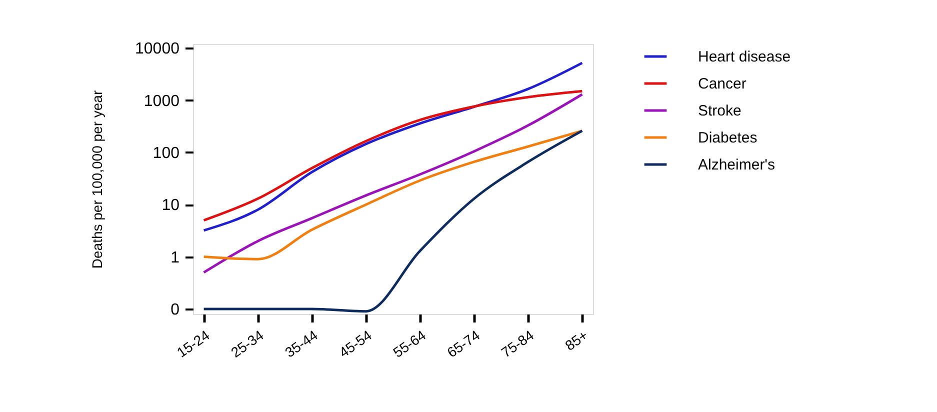  Describe the element at coordinates (175, 309) in the screenshot. I see `y-tick-label: 0` at that location.